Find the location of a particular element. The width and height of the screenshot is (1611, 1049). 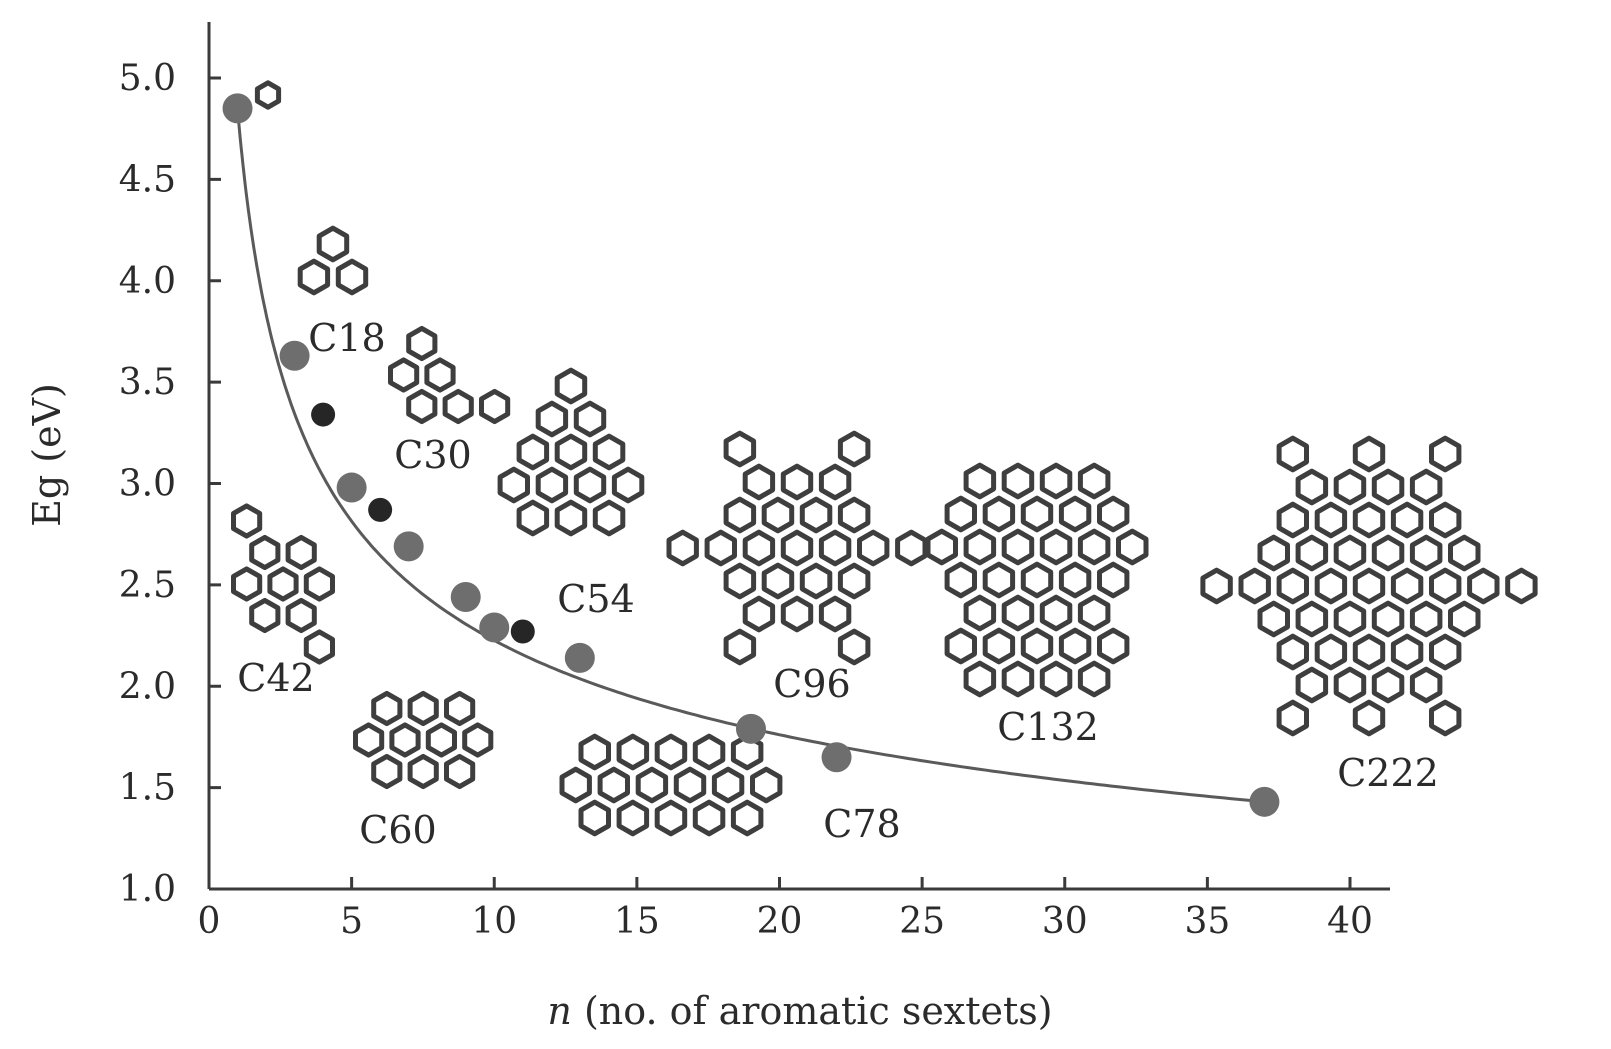

x-tick-label: 5 is located at coordinates (351, 921).